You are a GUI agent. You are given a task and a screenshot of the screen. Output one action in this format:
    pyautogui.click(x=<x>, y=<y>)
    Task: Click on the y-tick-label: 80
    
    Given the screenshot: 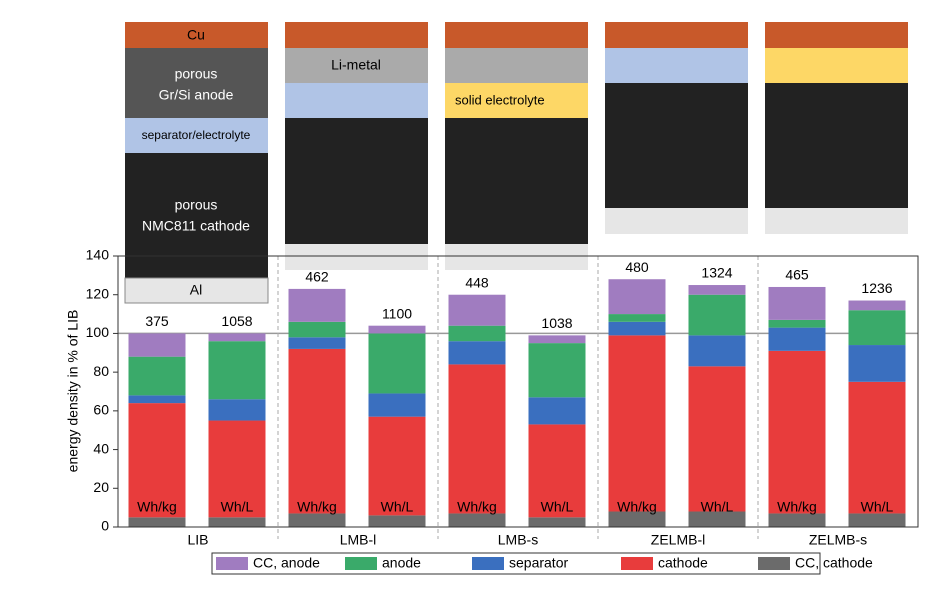 What is the action you would take?
    pyautogui.click(x=101, y=371)
    